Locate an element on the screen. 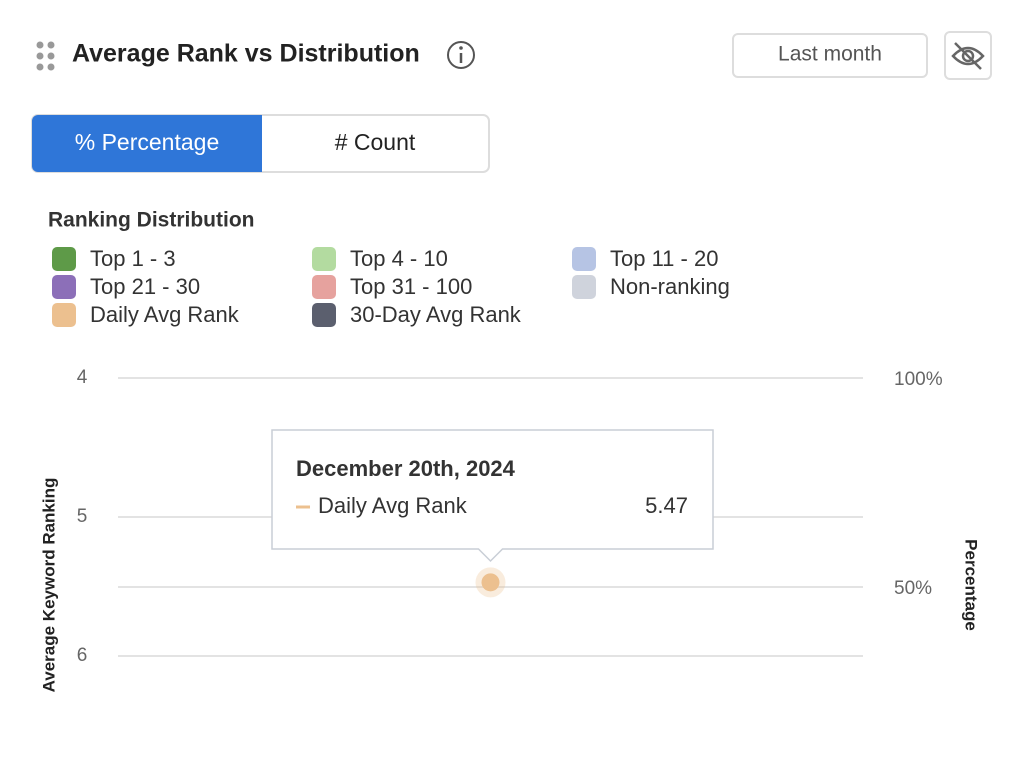 This screenshot has height=770, width=1030. active-mode-bg is located at coordinates (147, 143).